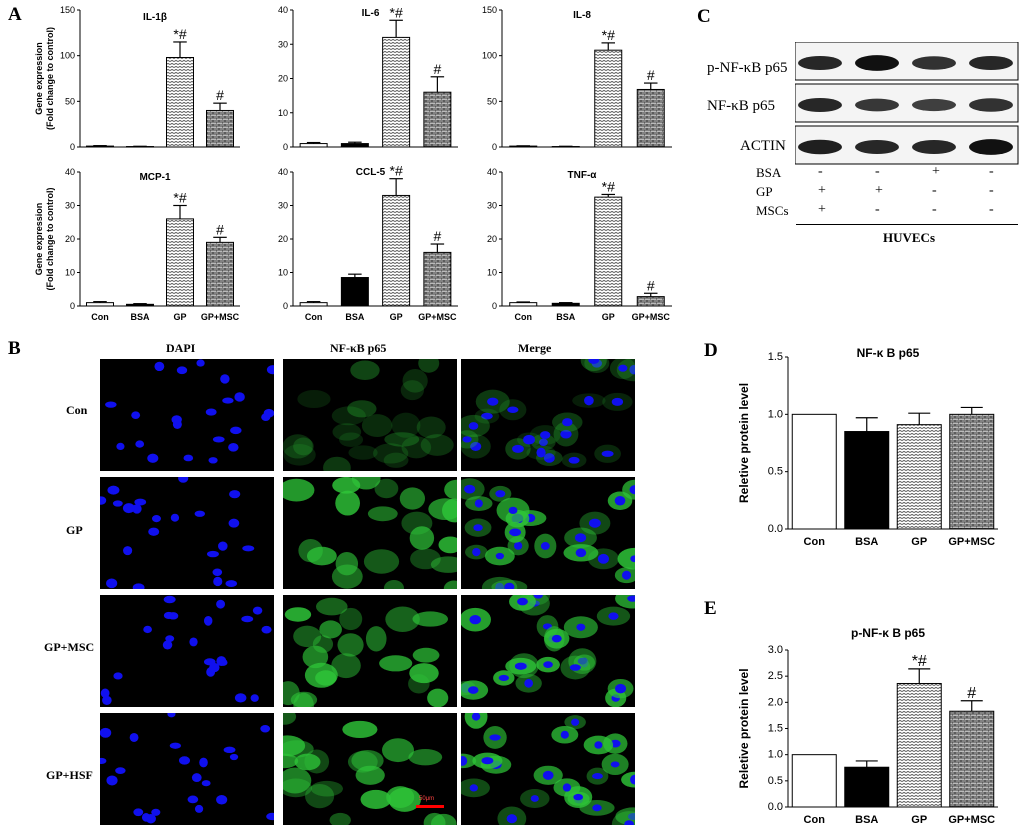 The width and height of the screenshot is (1024, 831). I want to click on micrograph-r0-c0, so click(187, 415).